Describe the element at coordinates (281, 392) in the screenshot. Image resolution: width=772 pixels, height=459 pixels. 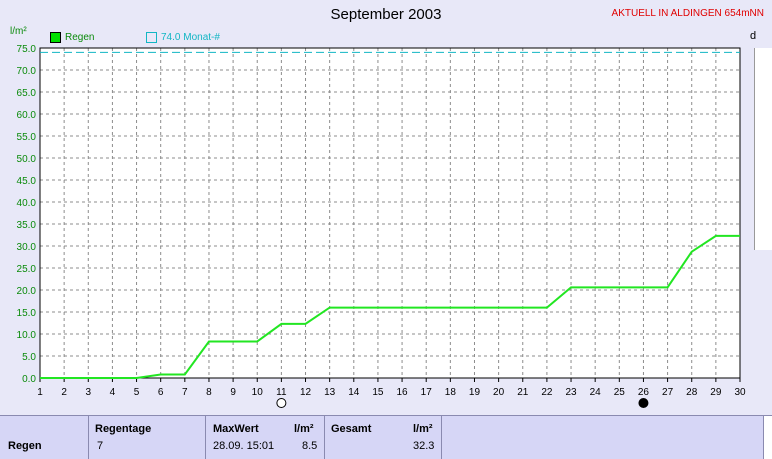
I see `x-tick-label: 11` at that location.